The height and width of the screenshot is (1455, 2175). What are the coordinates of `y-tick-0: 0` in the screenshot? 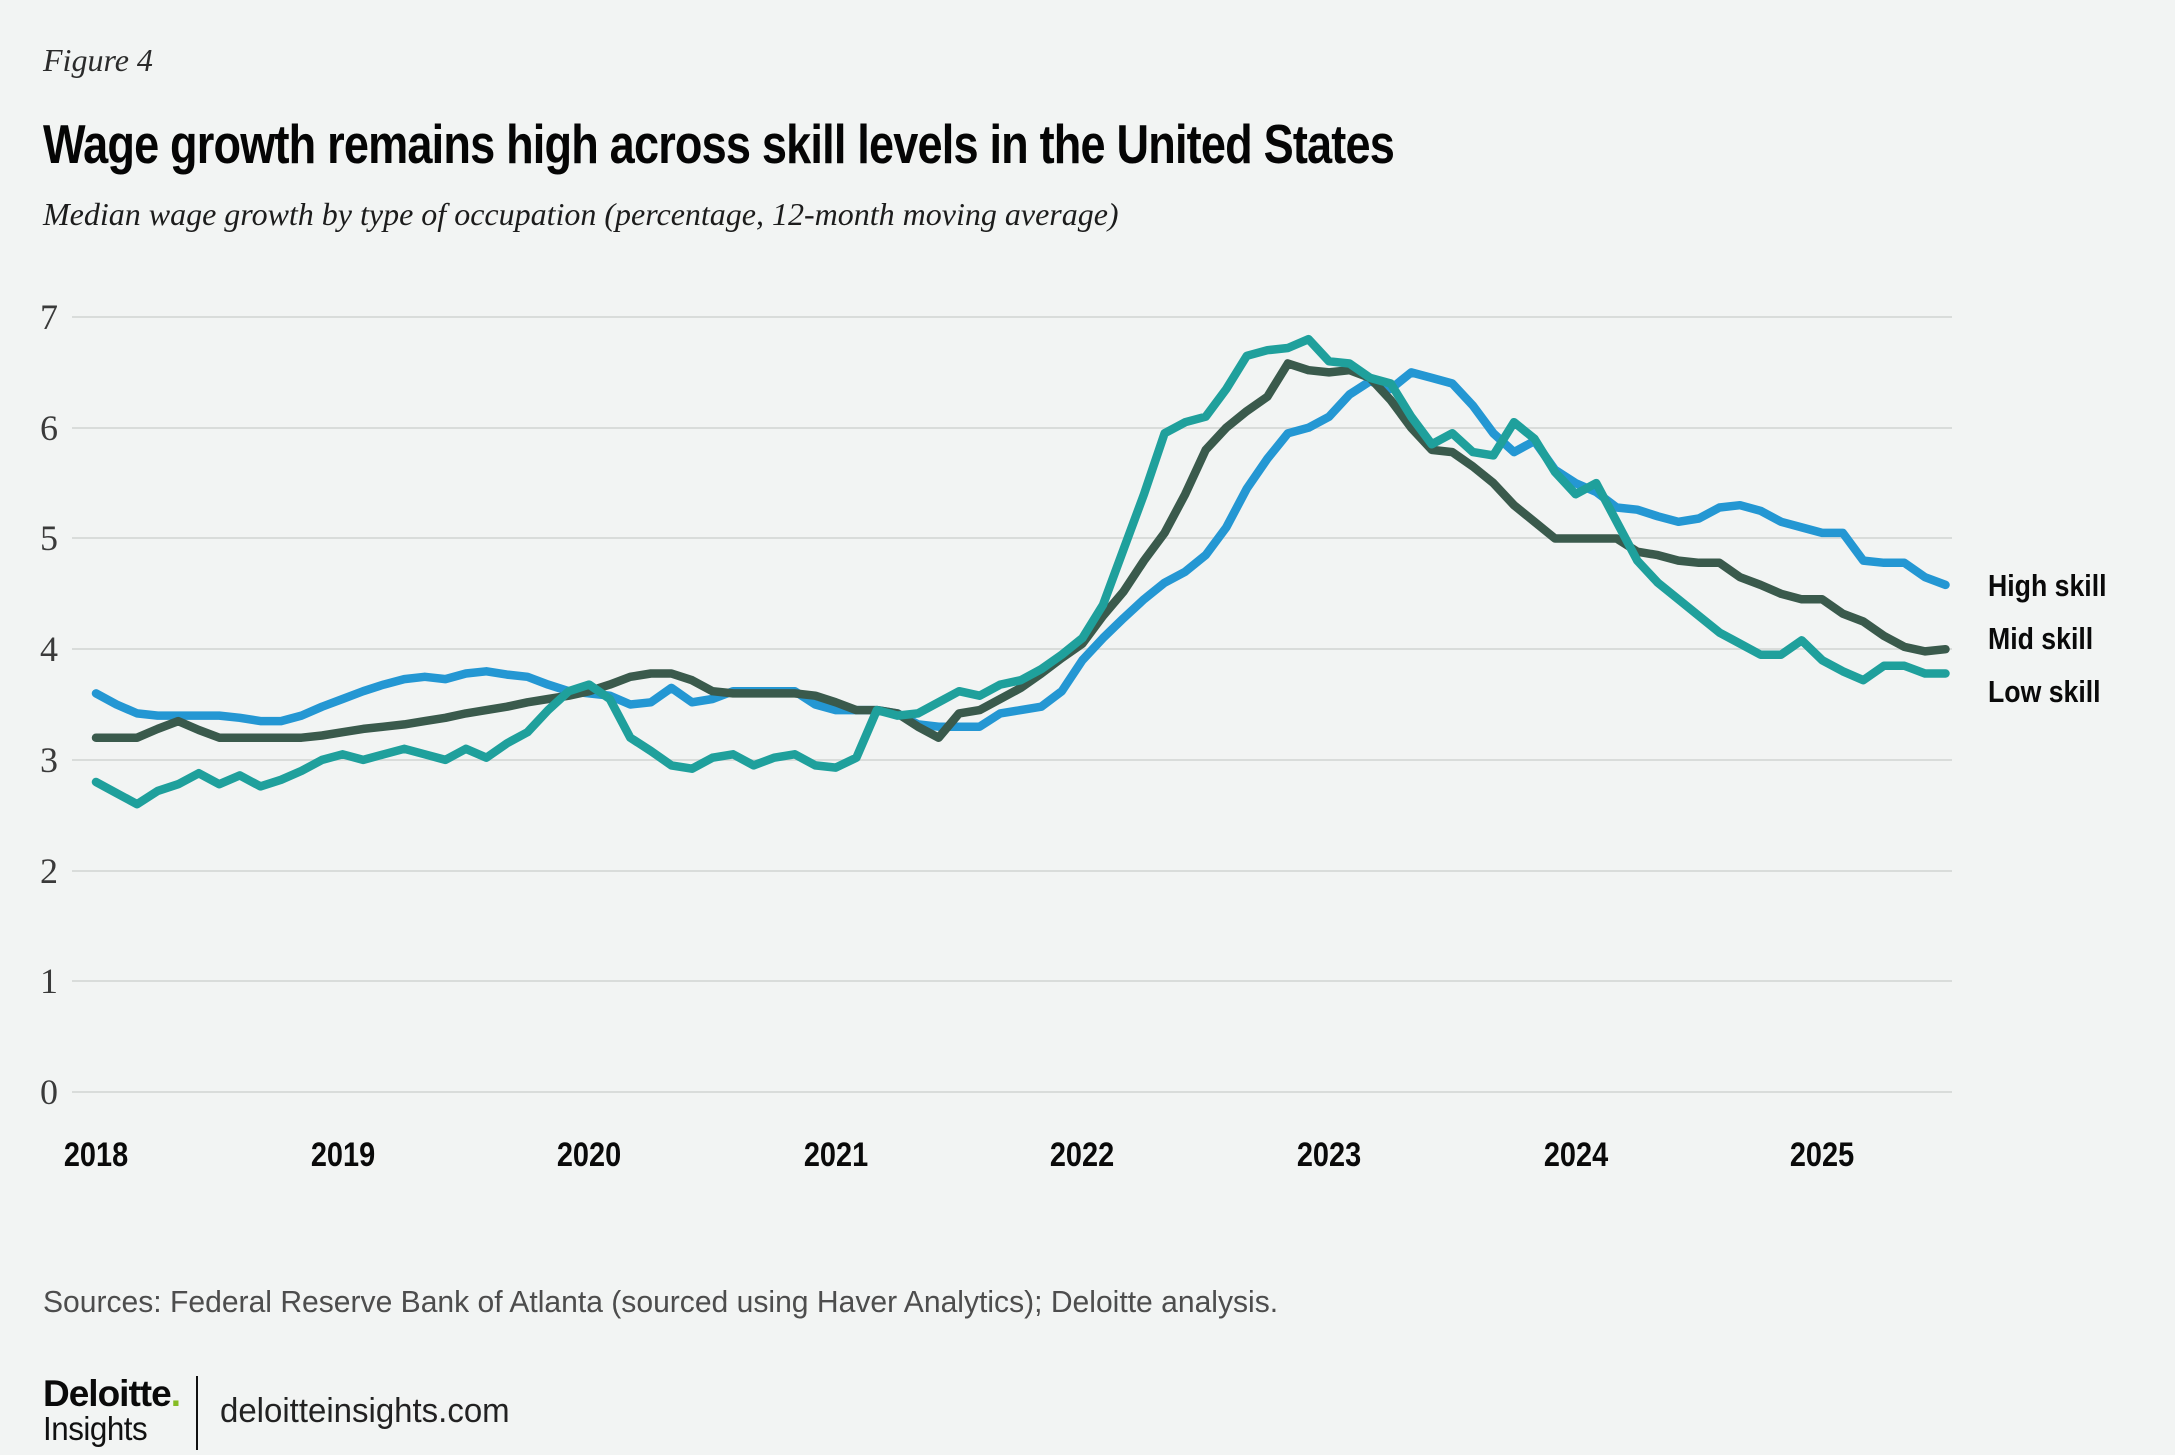 It's located at (49, 1092).